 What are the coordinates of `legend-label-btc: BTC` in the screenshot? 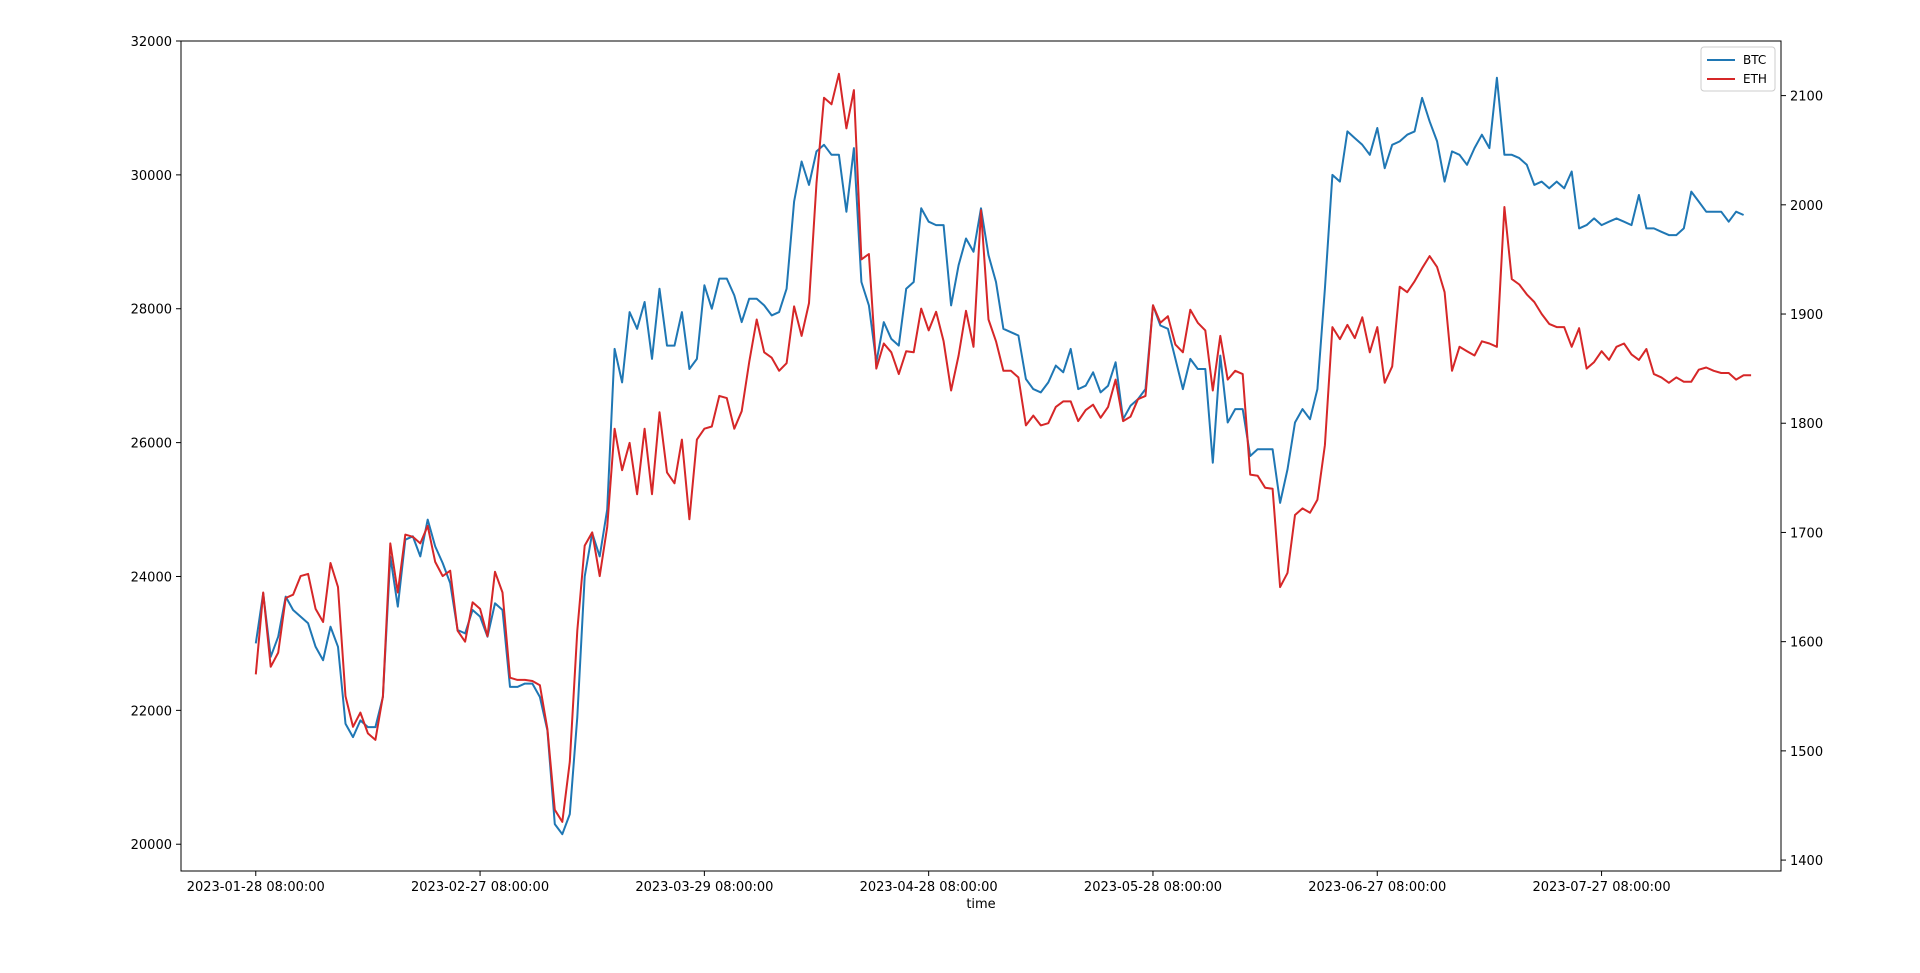 It's located at (1754, 60).